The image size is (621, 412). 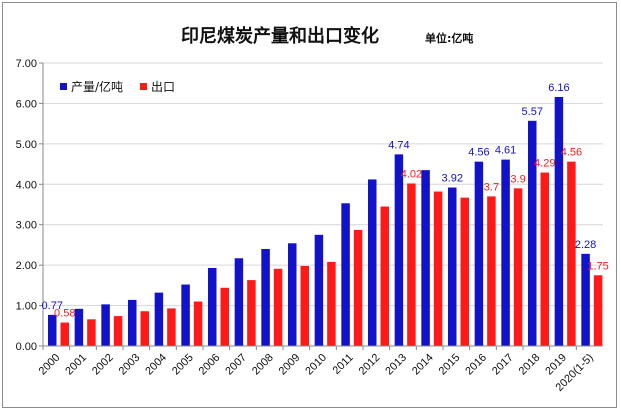 What do you see at coordinates (411, 174) in the screenshot?
I see `data-label-export-2013: 4.02` at bounding box center [411, 174].